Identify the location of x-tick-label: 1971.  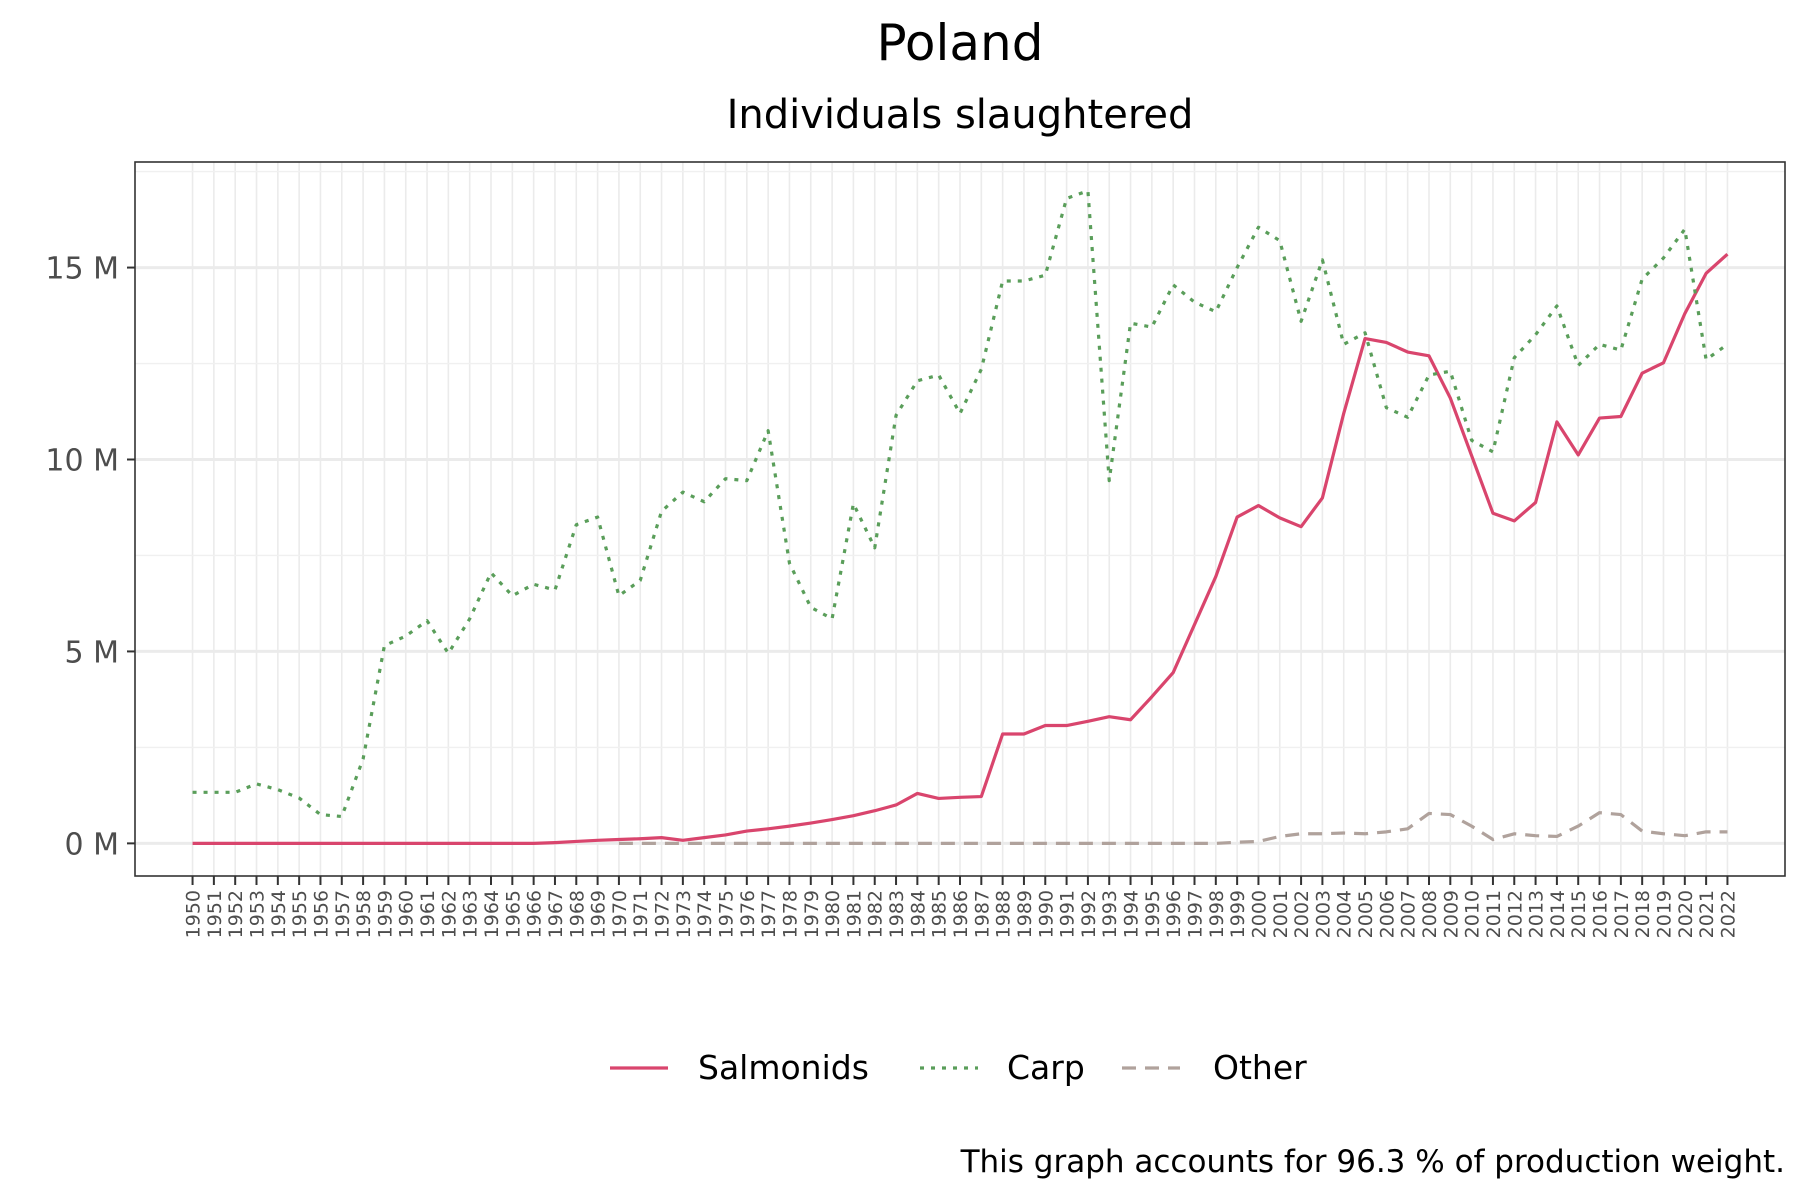
(641, 914).